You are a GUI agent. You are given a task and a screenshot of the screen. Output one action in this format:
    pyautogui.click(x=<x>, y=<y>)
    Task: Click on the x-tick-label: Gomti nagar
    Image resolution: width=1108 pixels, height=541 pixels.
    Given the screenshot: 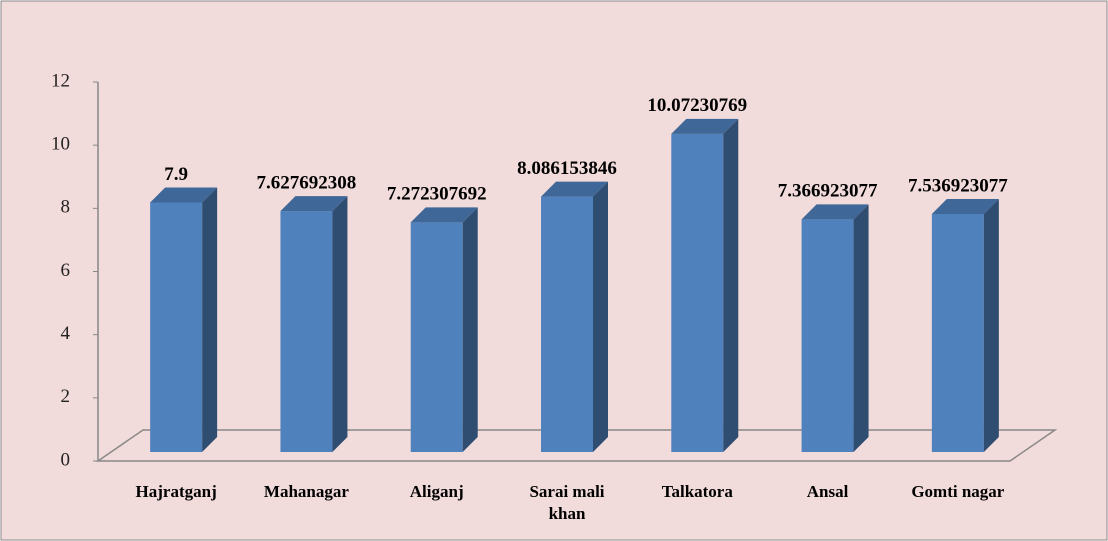 What is the action you would take?
    pyautogui.click(x=957, y=491)
    